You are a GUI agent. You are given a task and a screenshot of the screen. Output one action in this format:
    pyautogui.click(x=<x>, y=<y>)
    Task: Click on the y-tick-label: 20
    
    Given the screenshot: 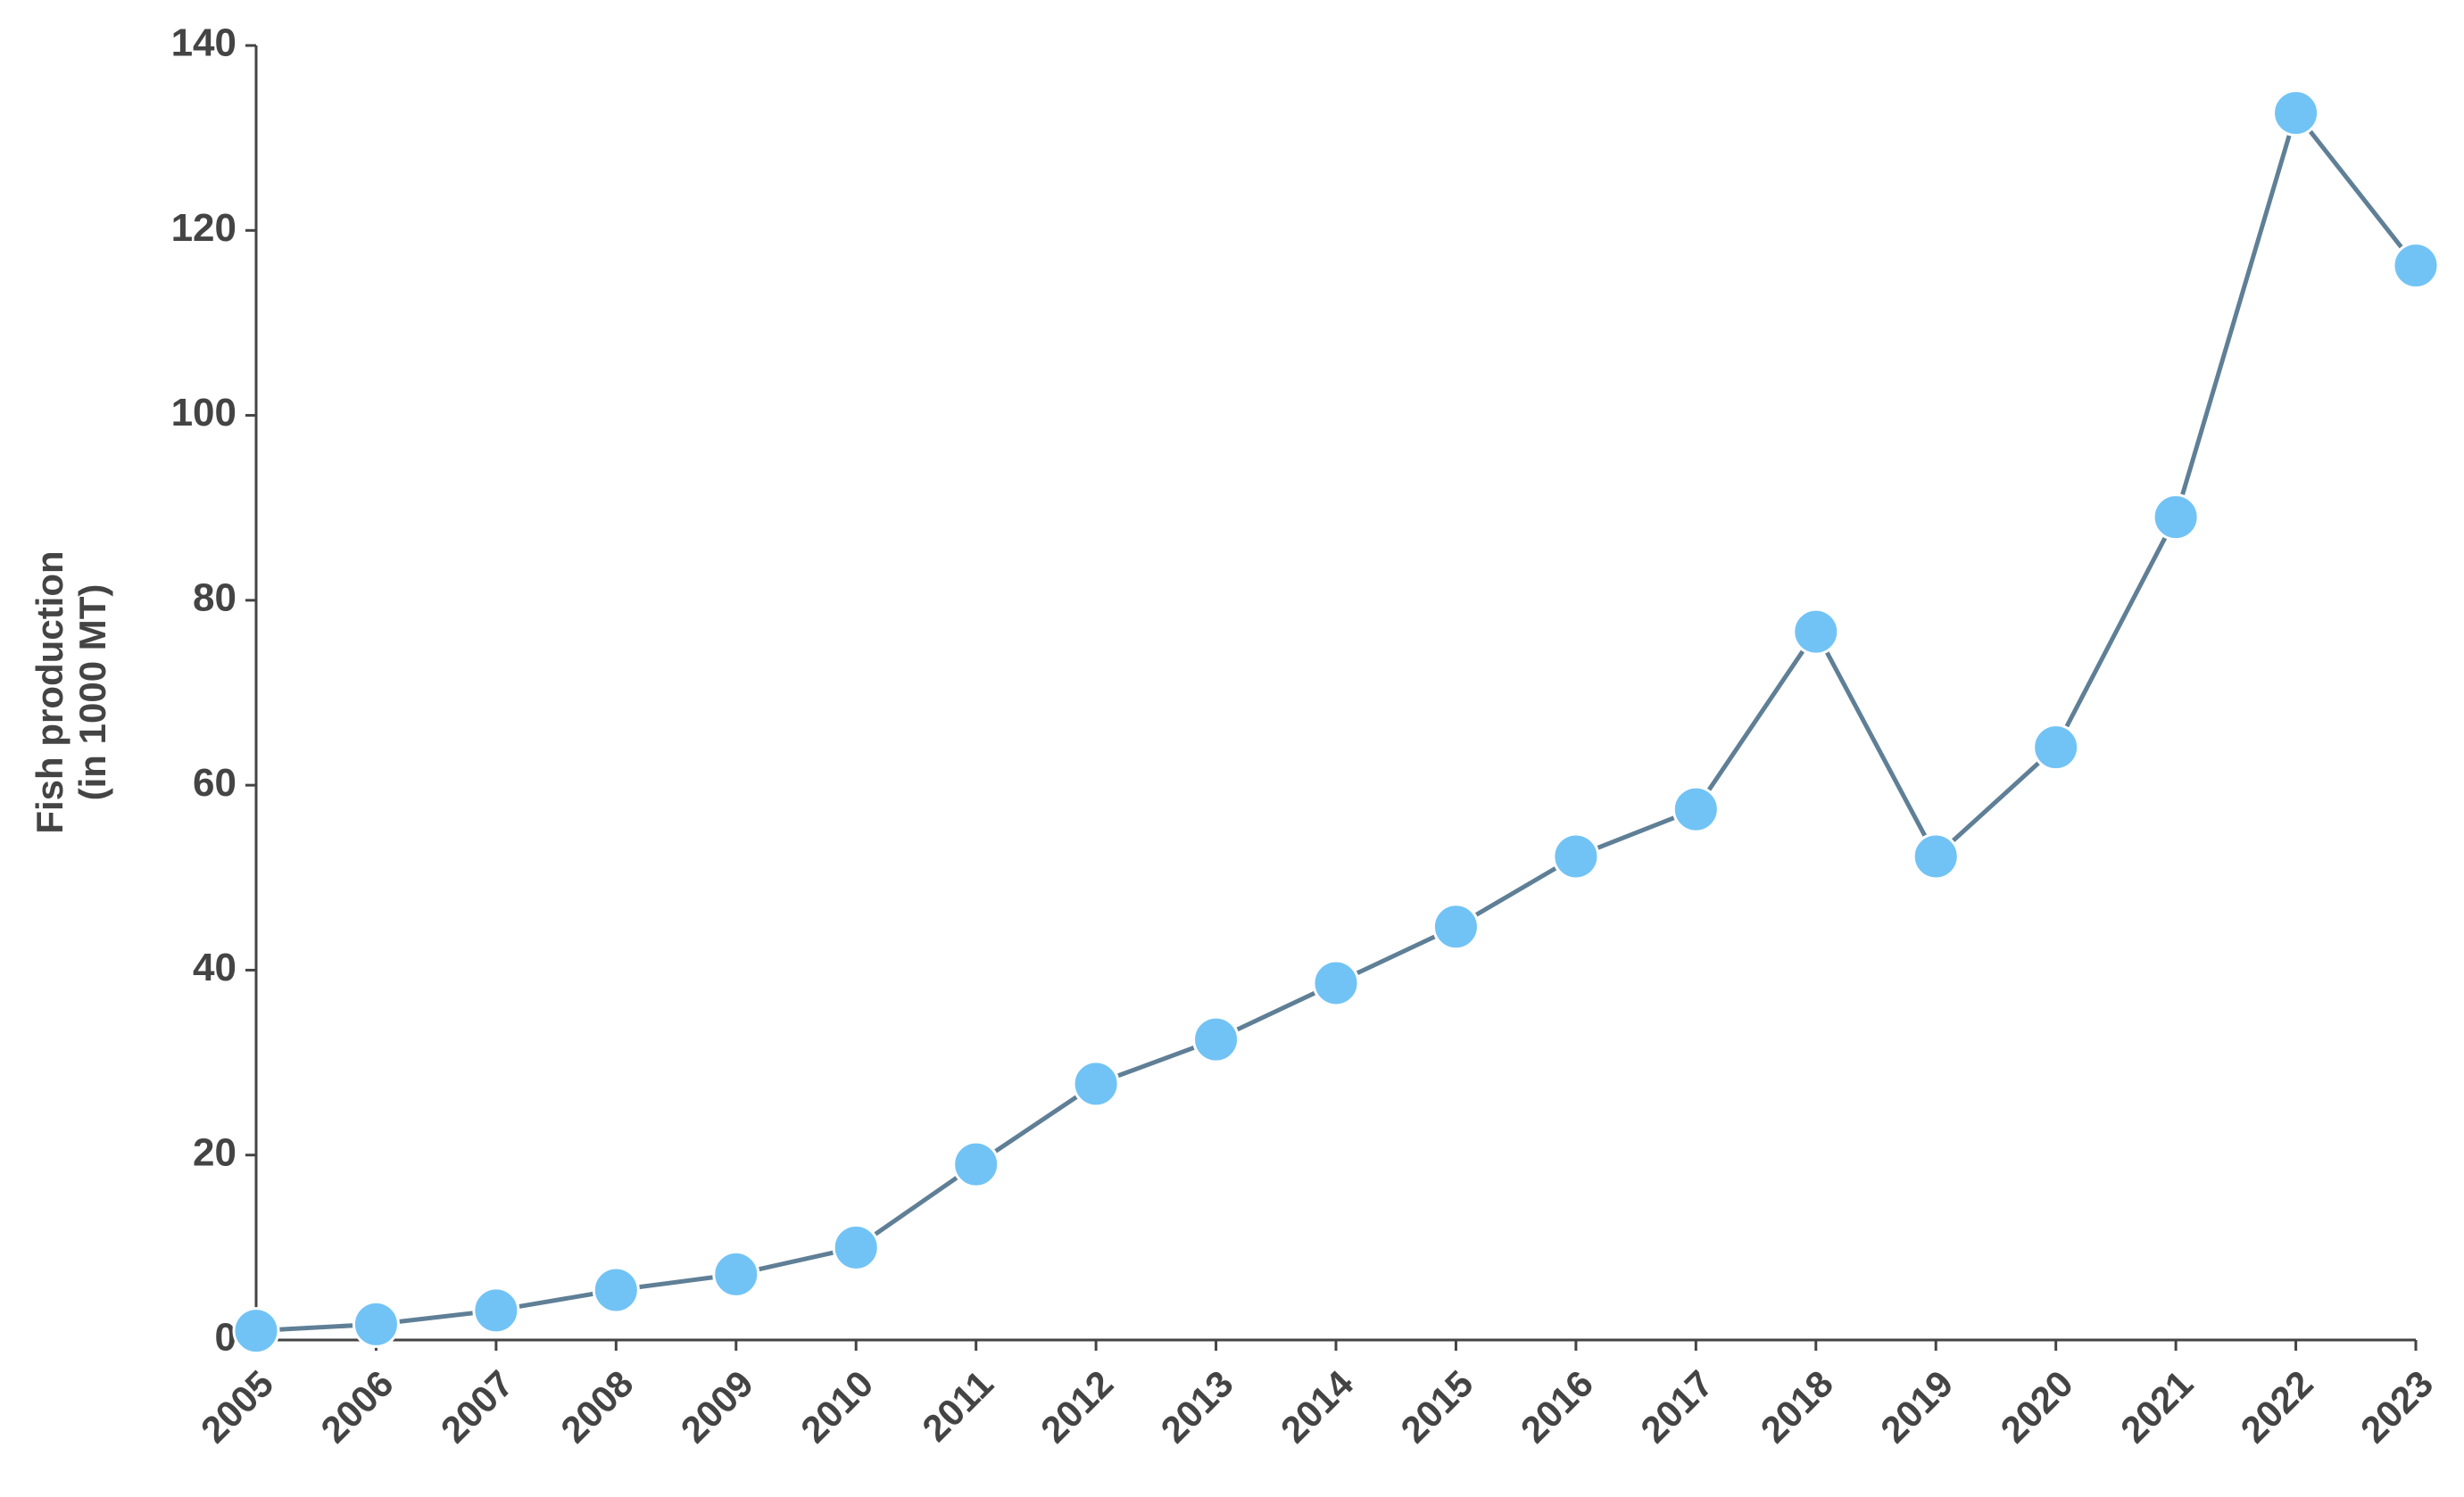 What is the action you would take?
    pyautogui.click(x=214, y=1152)
    